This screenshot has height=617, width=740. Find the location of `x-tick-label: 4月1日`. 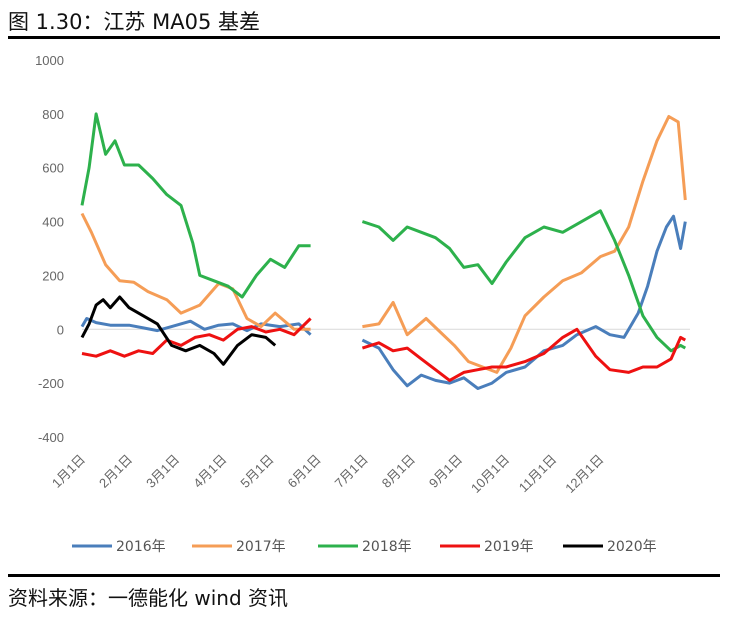

x-tick-label: 4月1日 is located at coordinates (209, 471).